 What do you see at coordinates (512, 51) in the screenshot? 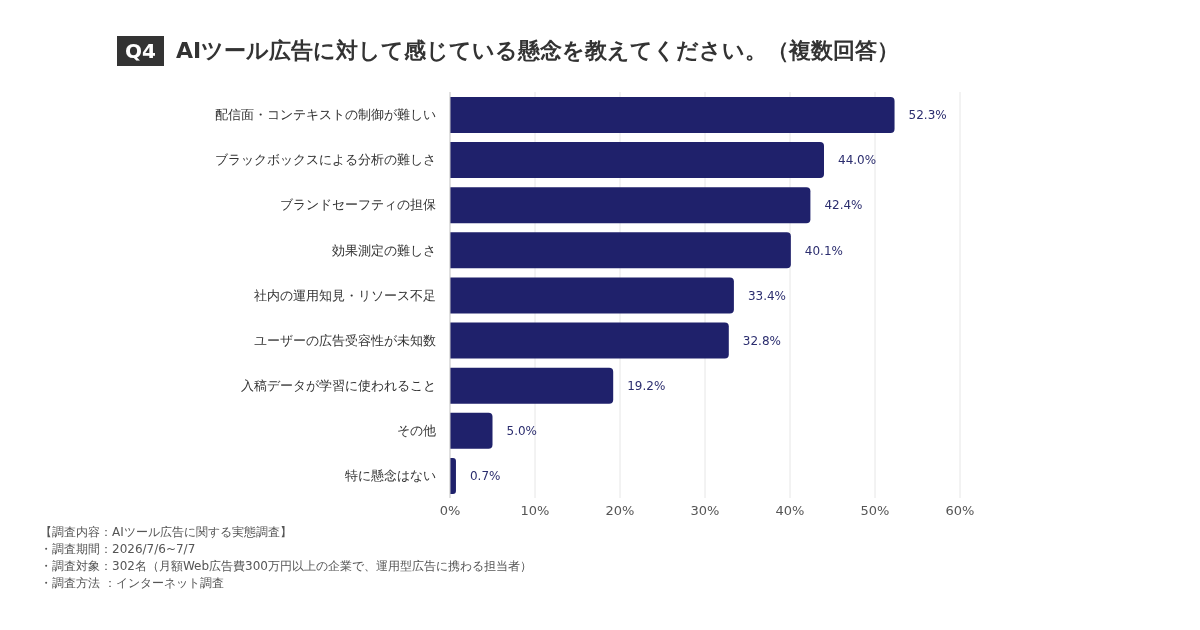
I see `chart-title: Q4 AIツール広告に対して感じている懸念を教えてください。（複数回答）` at bounding box center [512, 51].